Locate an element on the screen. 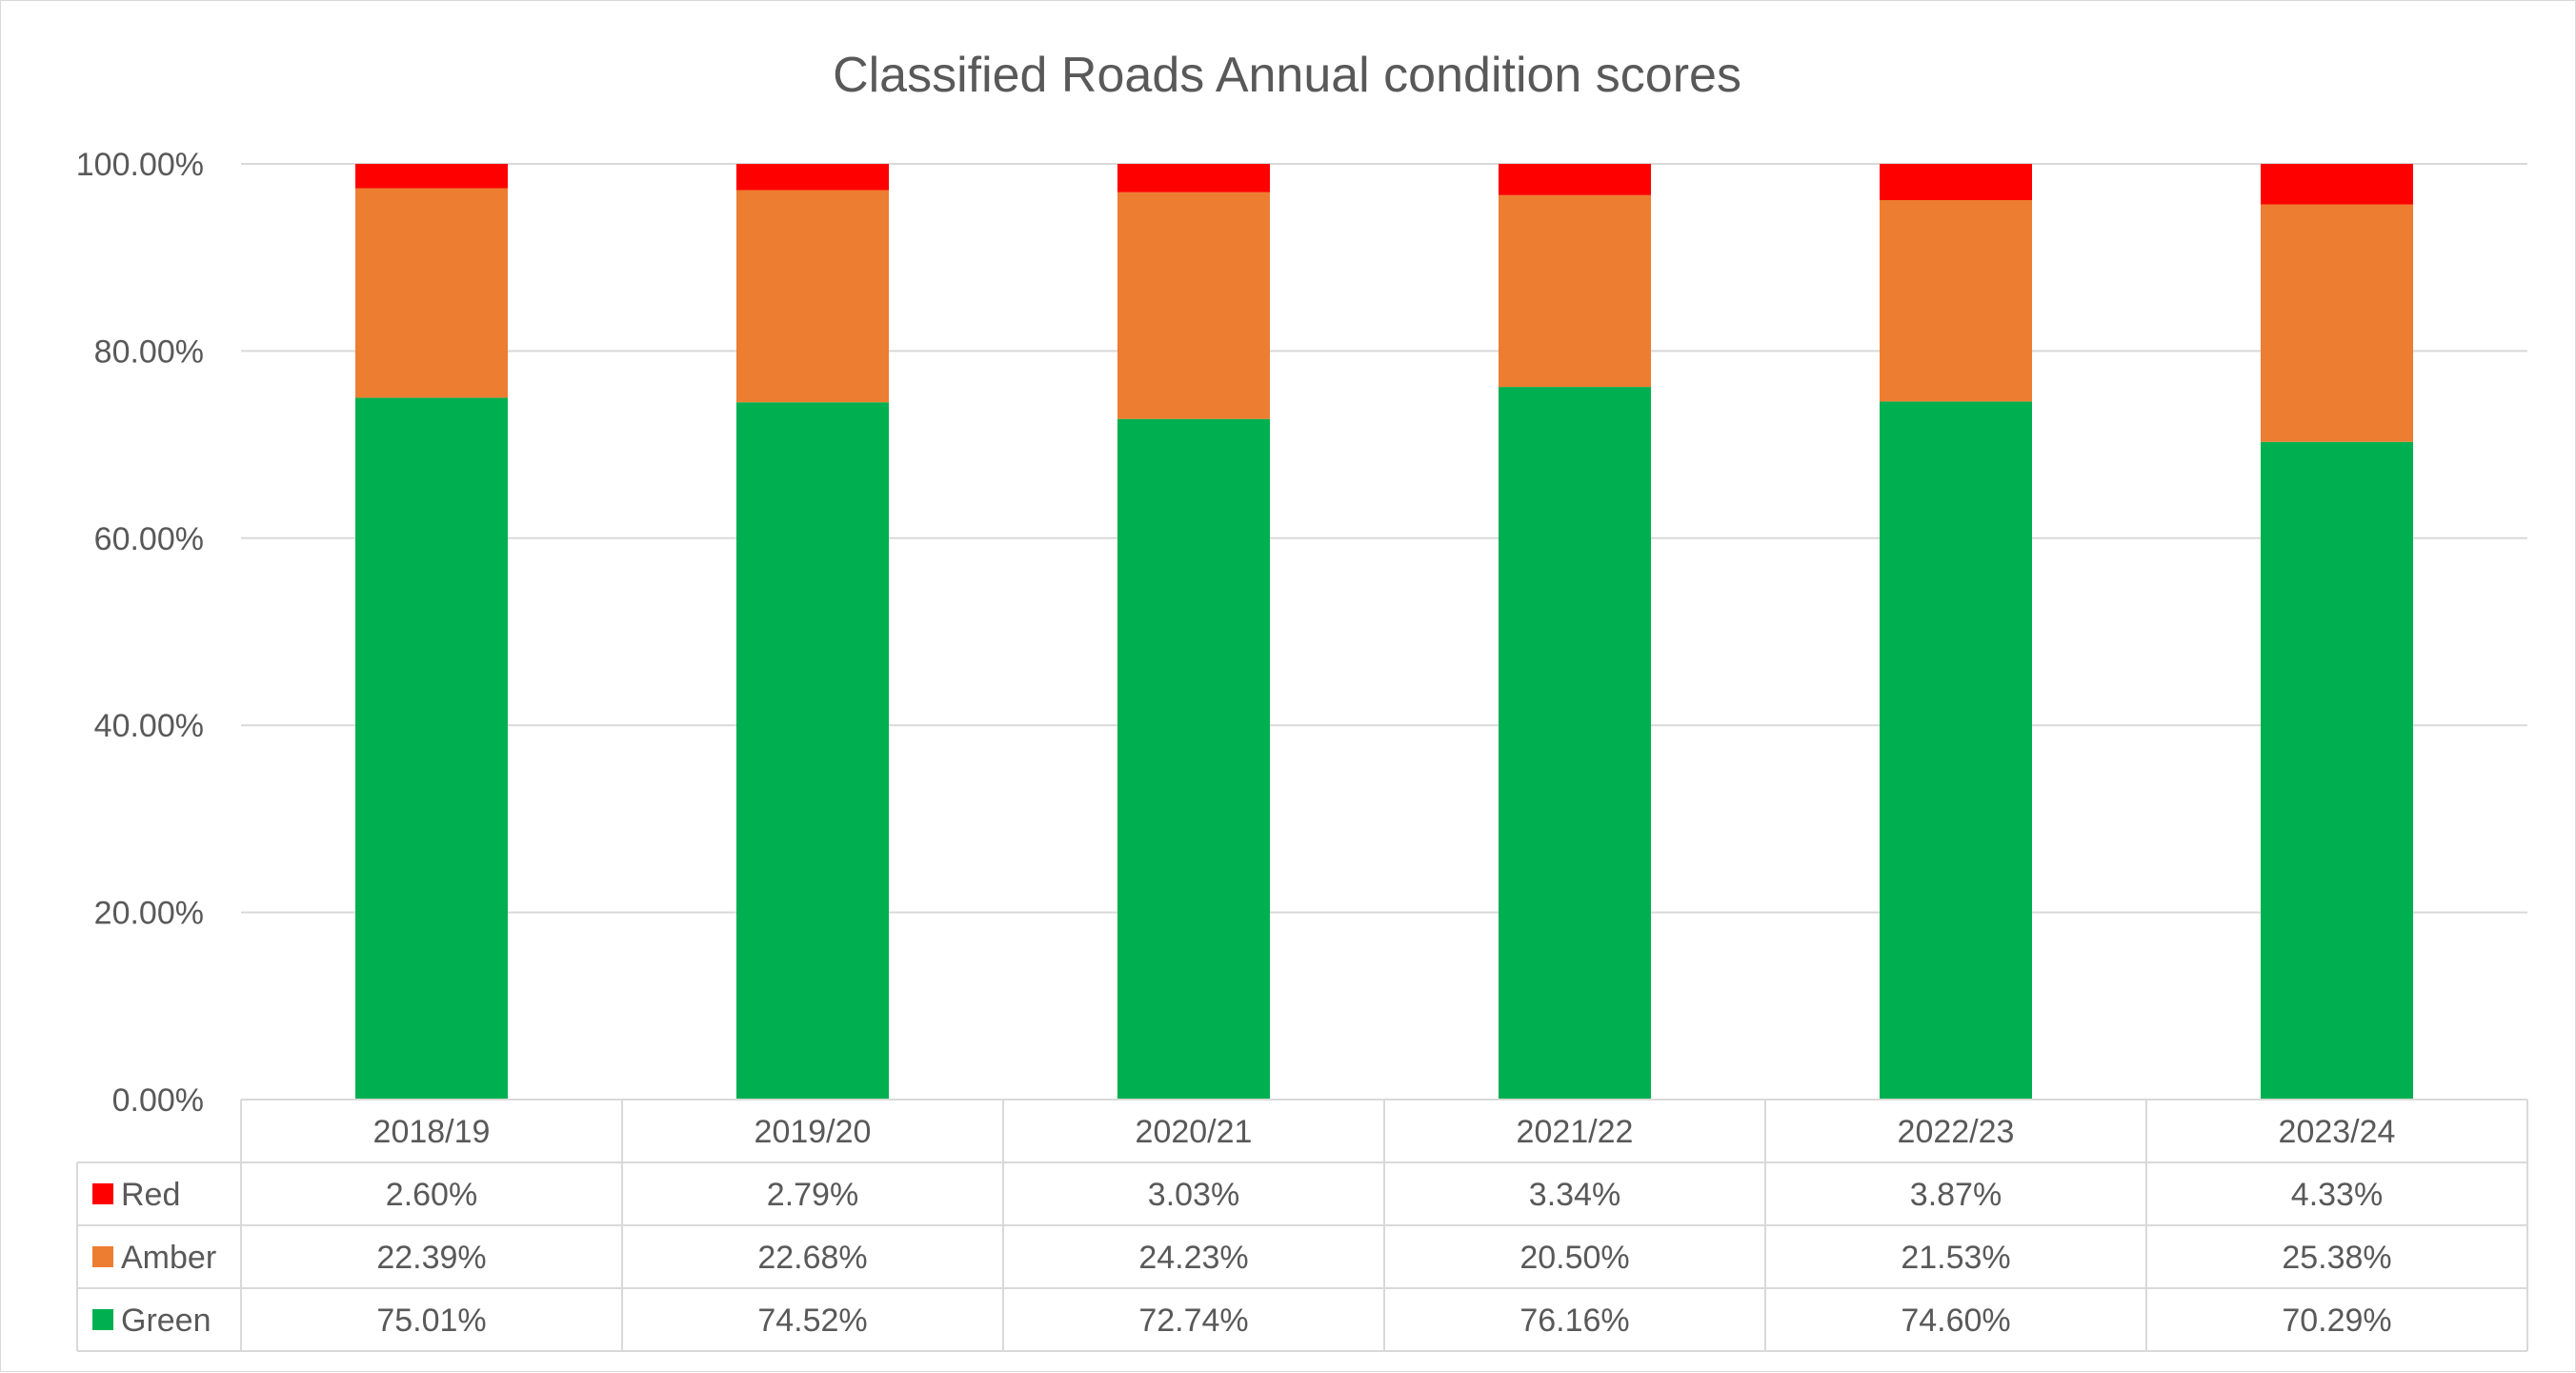 Image resolution: width=2576 pixels, height=1373 pixels. x-category-label: 2022/23 is located at coordinates (1956, 1132).